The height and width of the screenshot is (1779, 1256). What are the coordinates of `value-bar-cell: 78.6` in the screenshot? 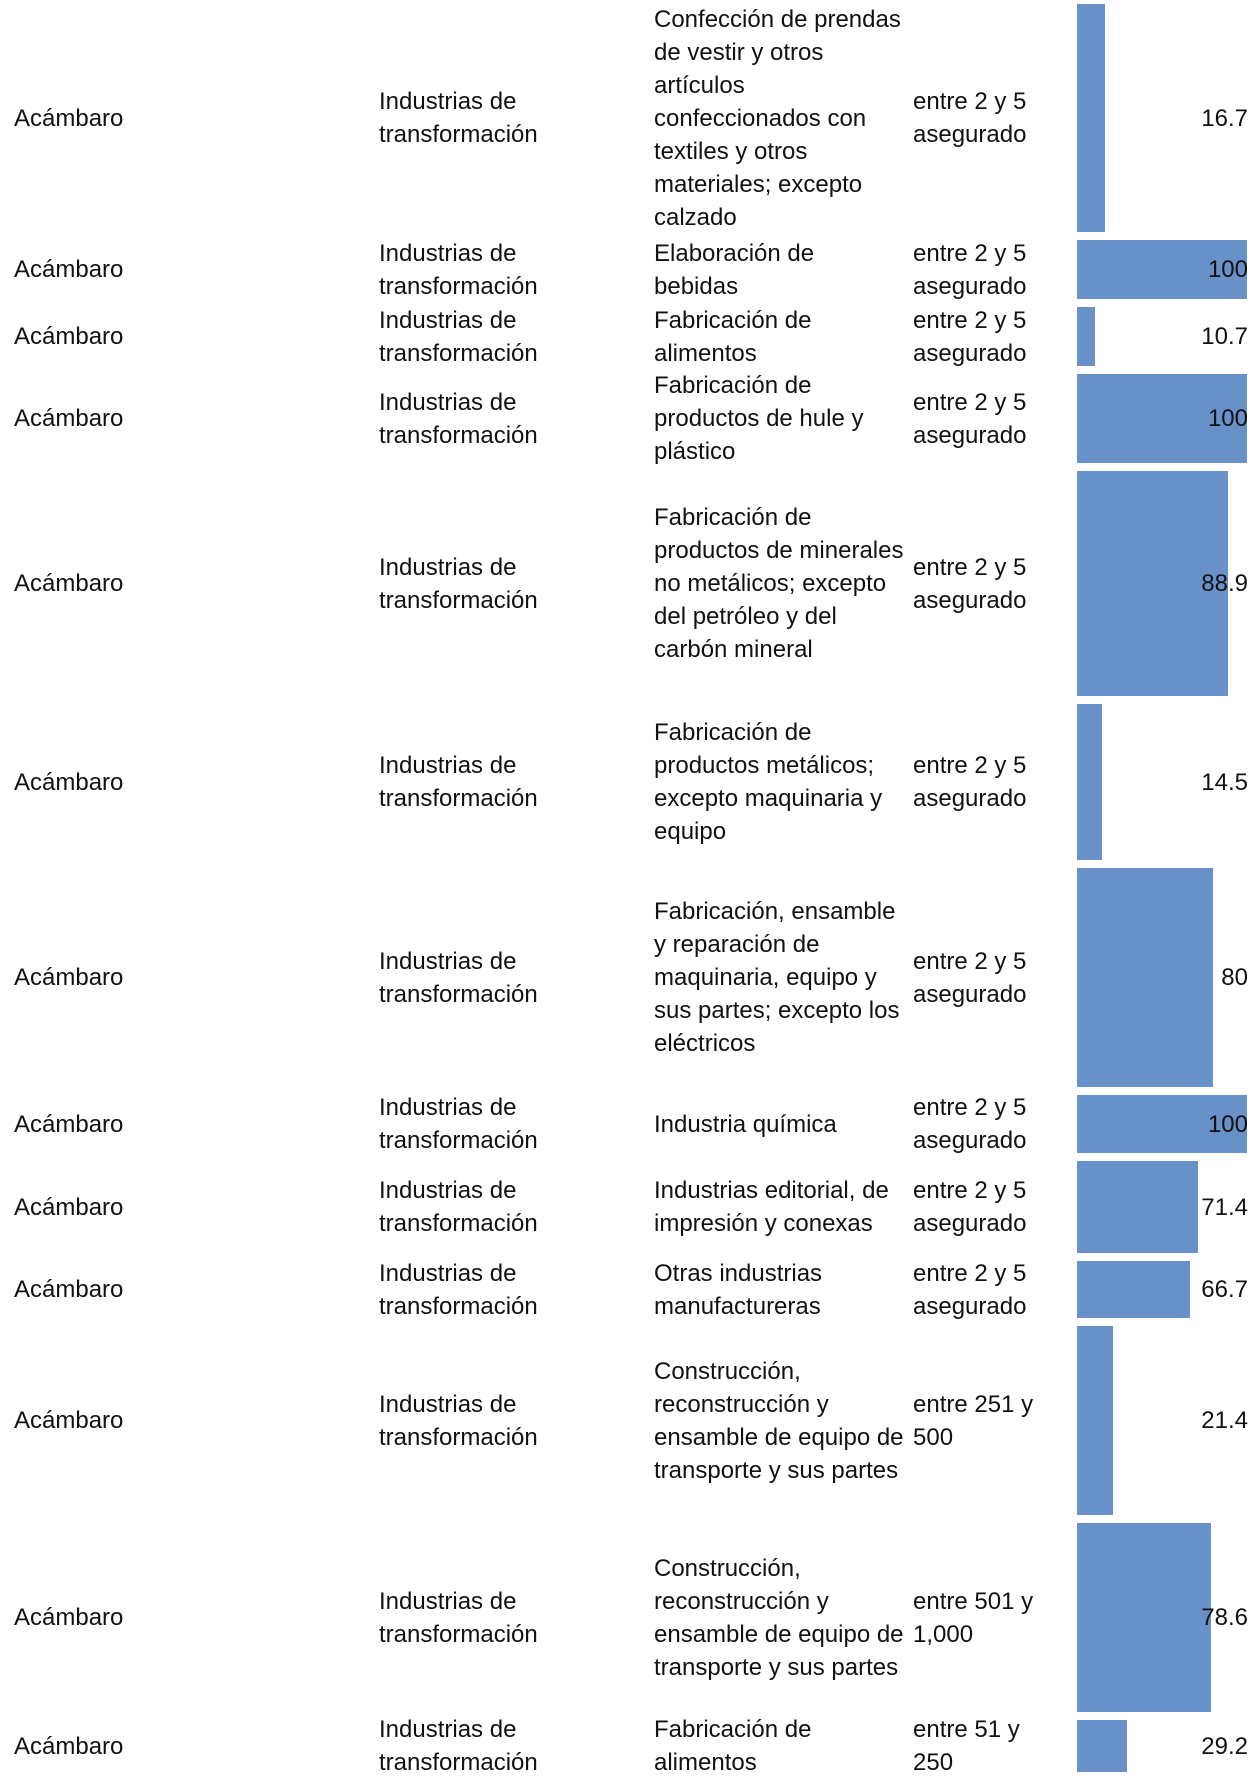 It's located at (1162, 1617).